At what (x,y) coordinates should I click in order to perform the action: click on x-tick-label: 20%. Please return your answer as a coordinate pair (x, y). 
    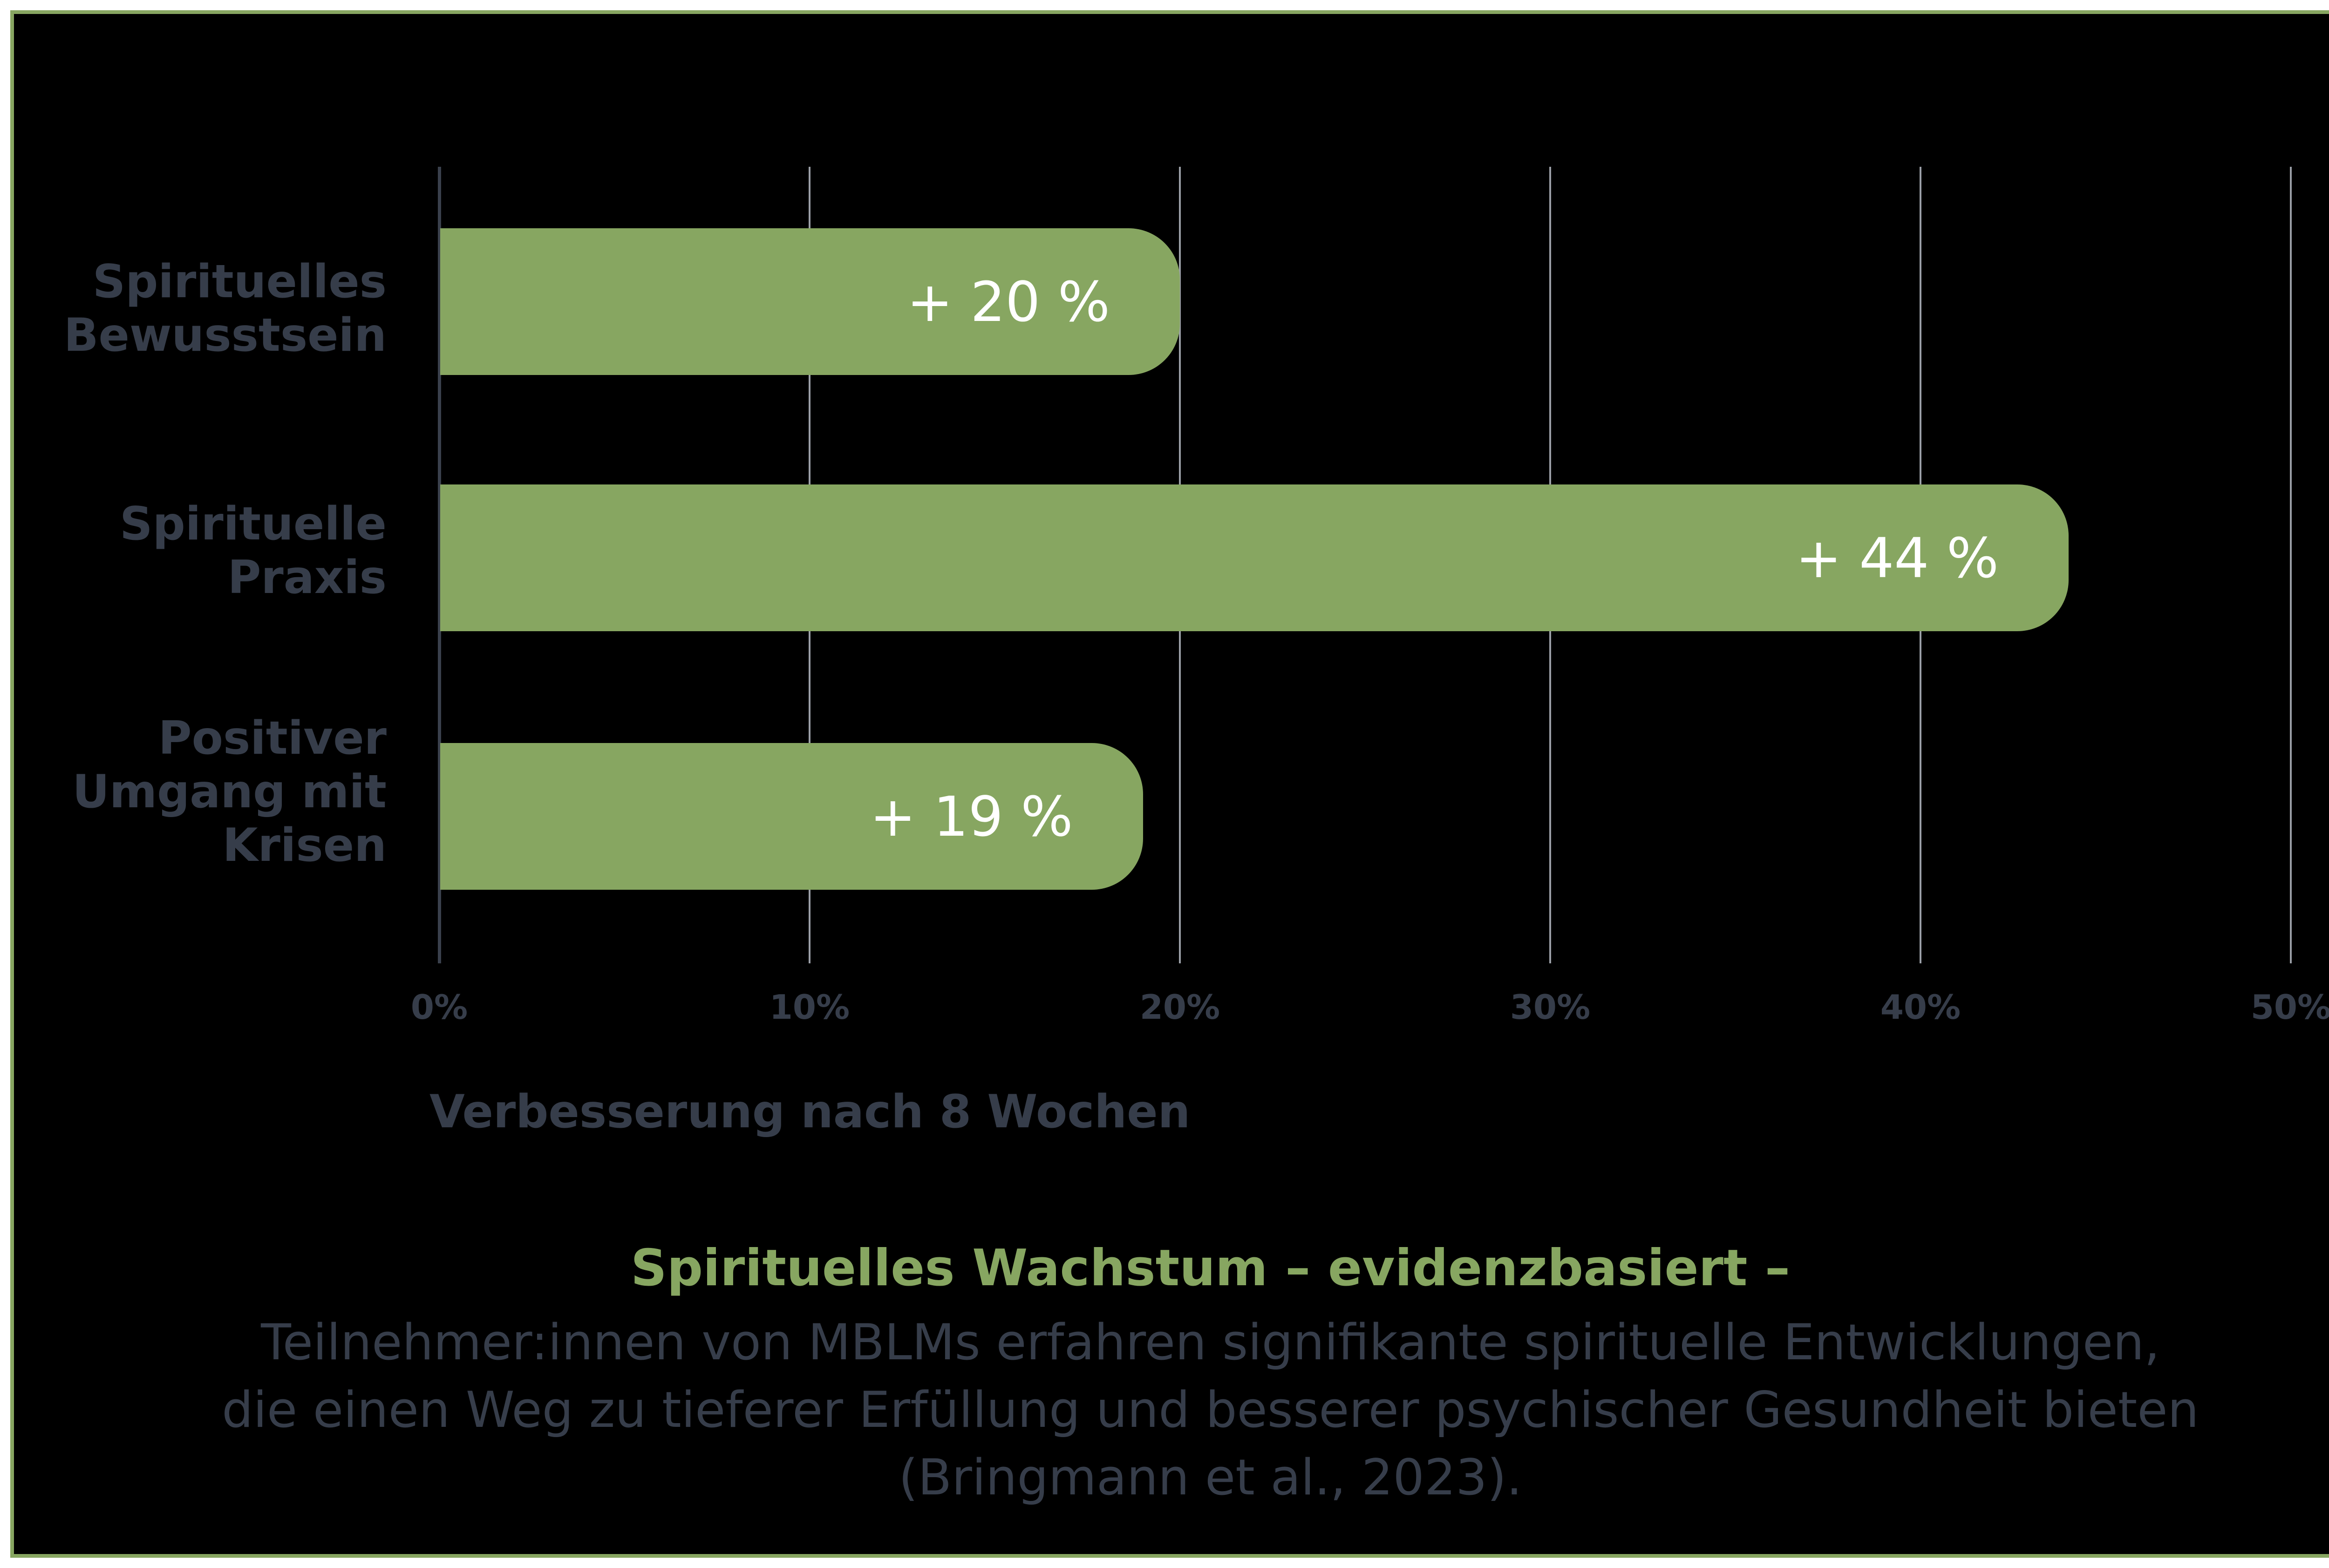
    Looking at the image, I should click on (1179, 1007).